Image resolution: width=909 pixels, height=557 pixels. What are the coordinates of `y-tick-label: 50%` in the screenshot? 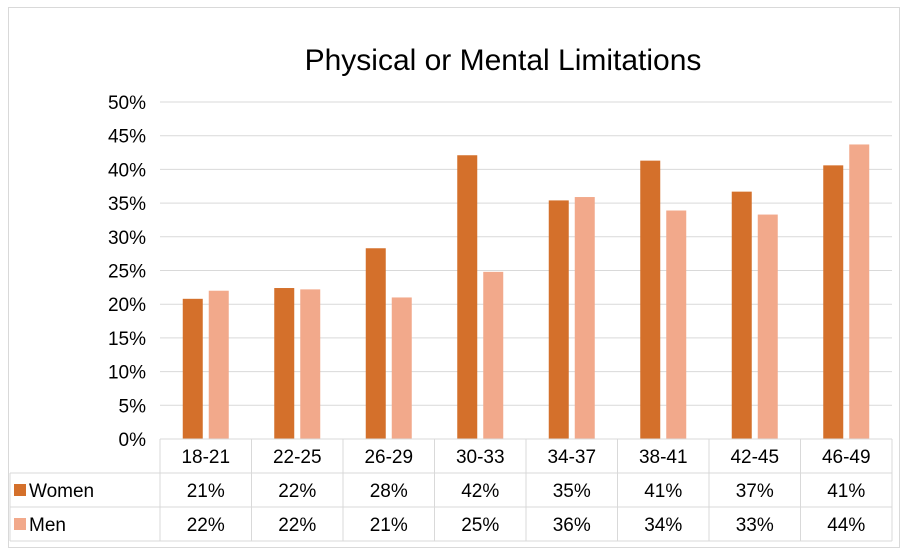 It's located at (127, 103).